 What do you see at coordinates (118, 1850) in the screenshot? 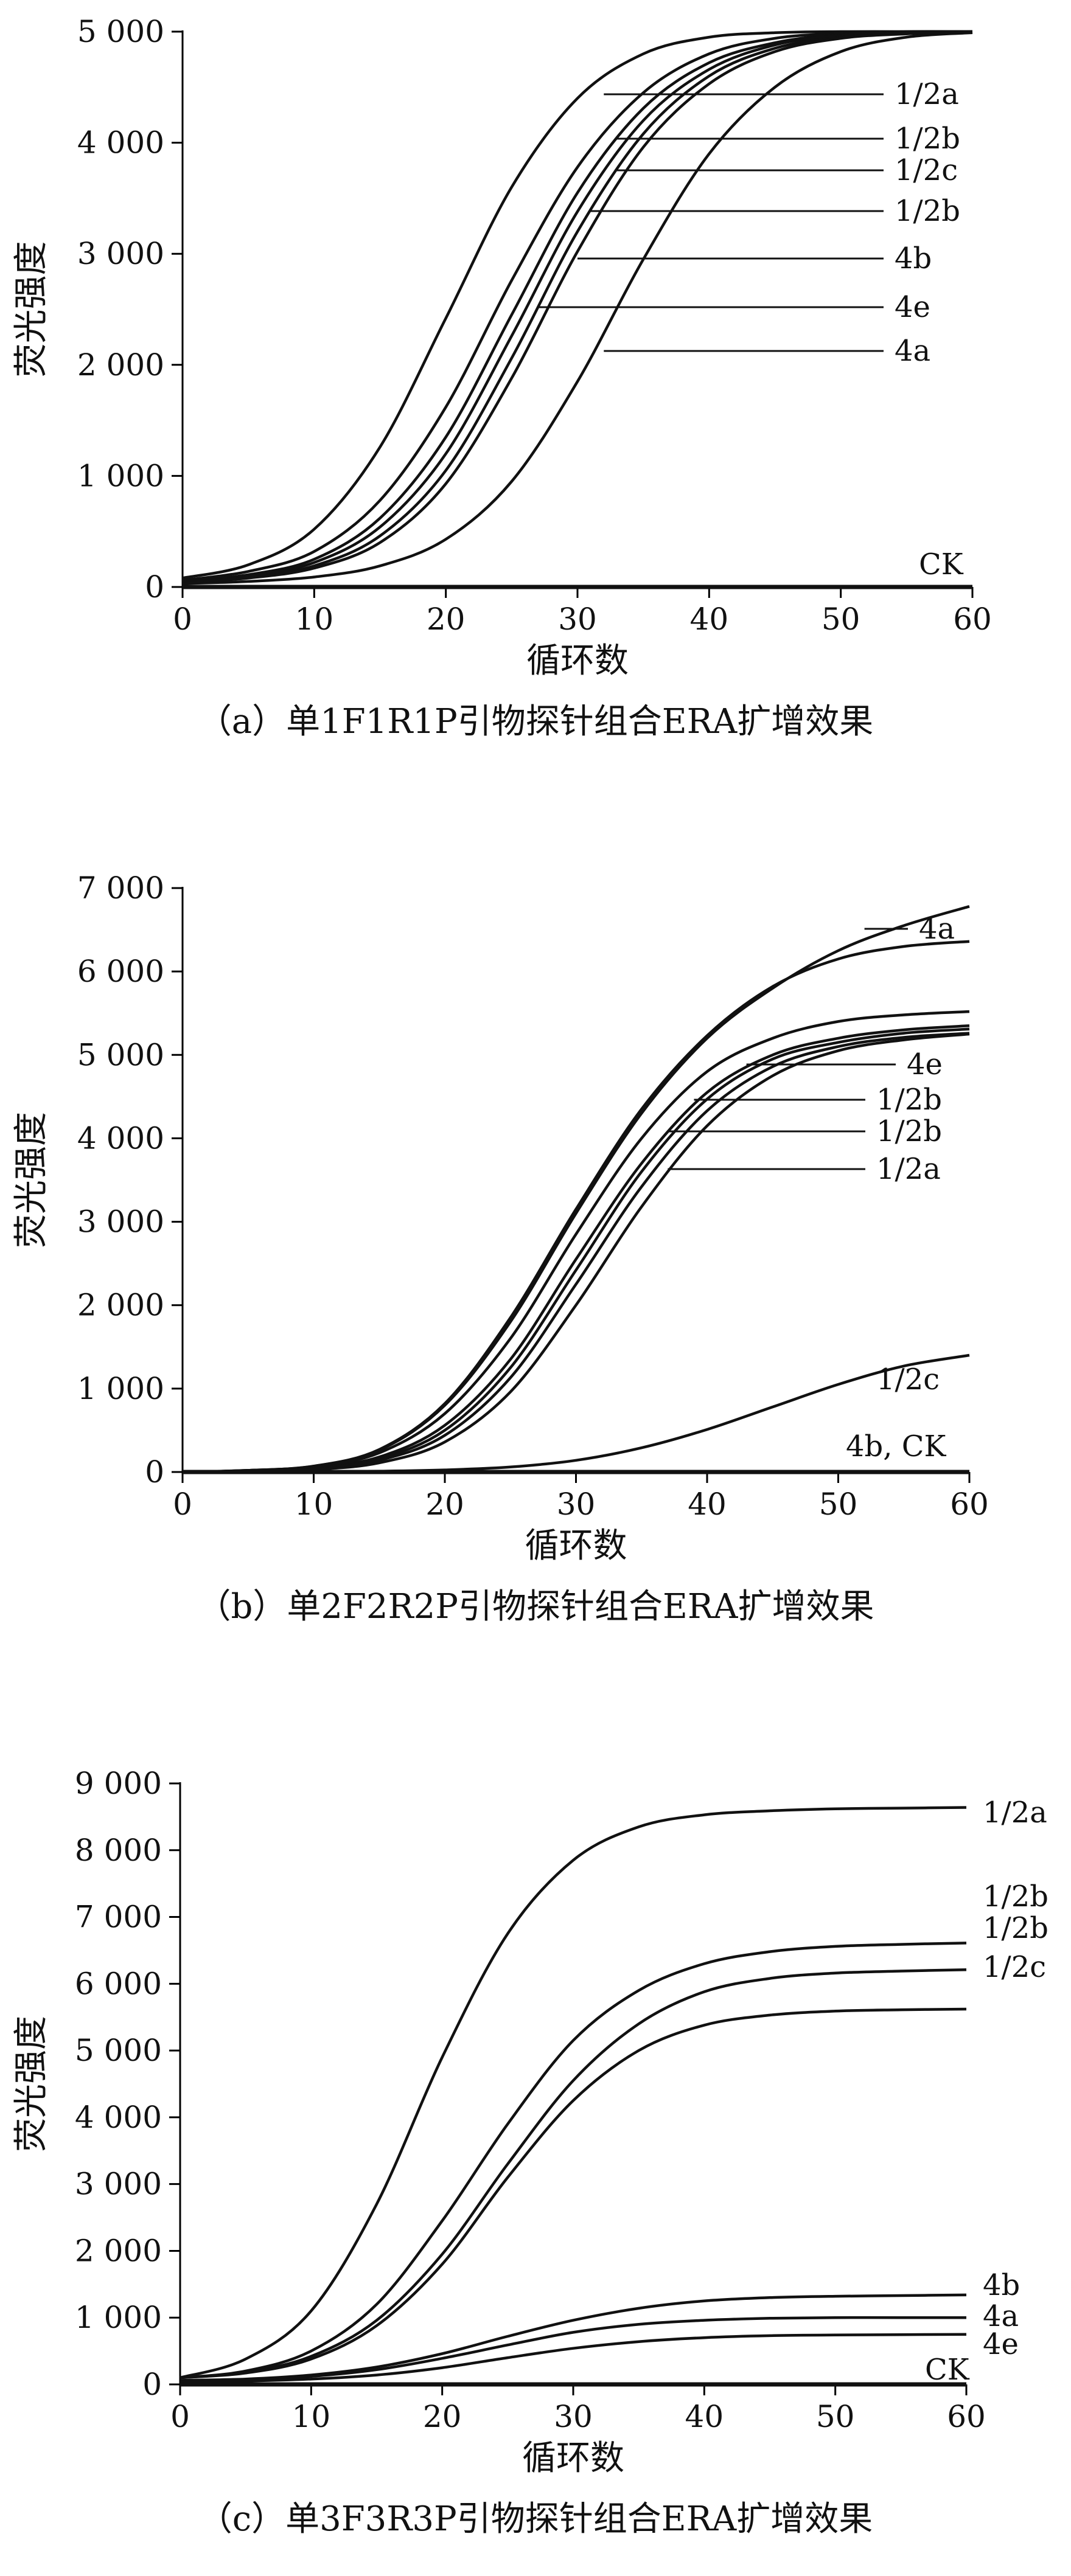
I see `y-tick-label: 8 000` at bounding box center [118, 1850].